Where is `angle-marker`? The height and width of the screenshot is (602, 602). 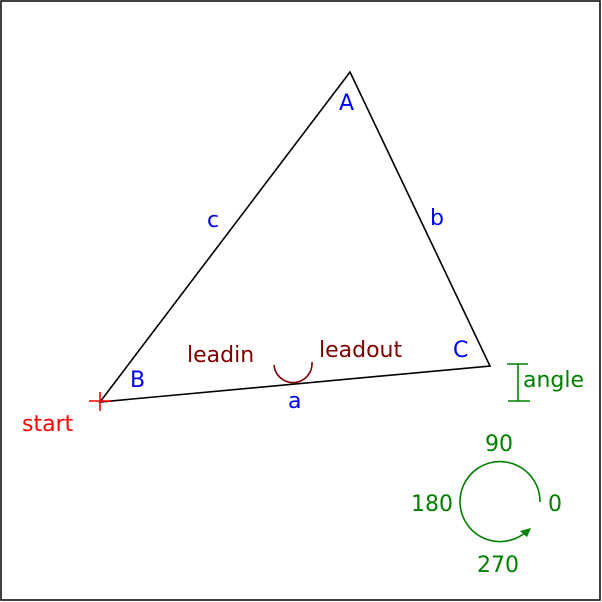
angle-marker is located at coordinates (518, 382).